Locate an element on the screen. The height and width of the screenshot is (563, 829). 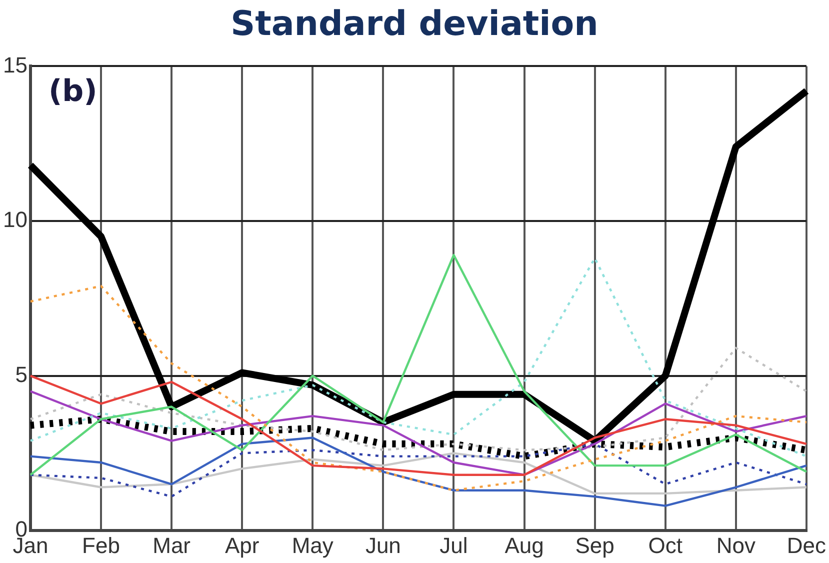
x-tick-label: Apr is located at coordinates (242, 545).